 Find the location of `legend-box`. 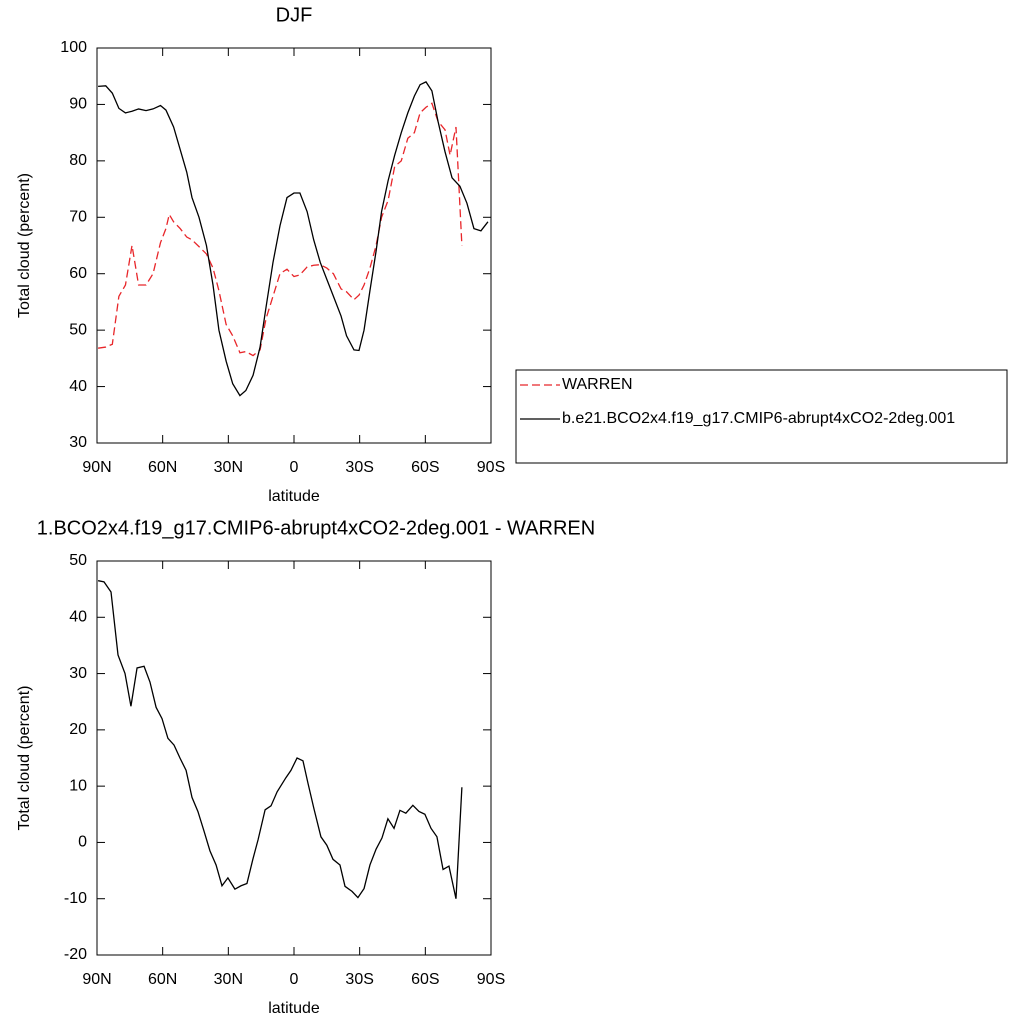

legend-box is located at coordinates (761, 416).